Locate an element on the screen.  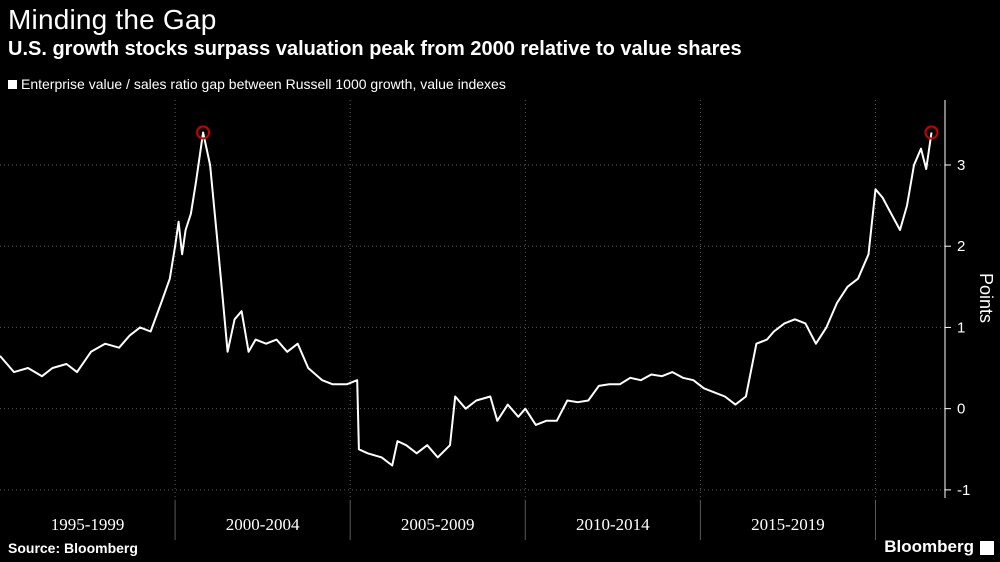
x-category-label: 2000-2004 is located at coordinates (263, 524).